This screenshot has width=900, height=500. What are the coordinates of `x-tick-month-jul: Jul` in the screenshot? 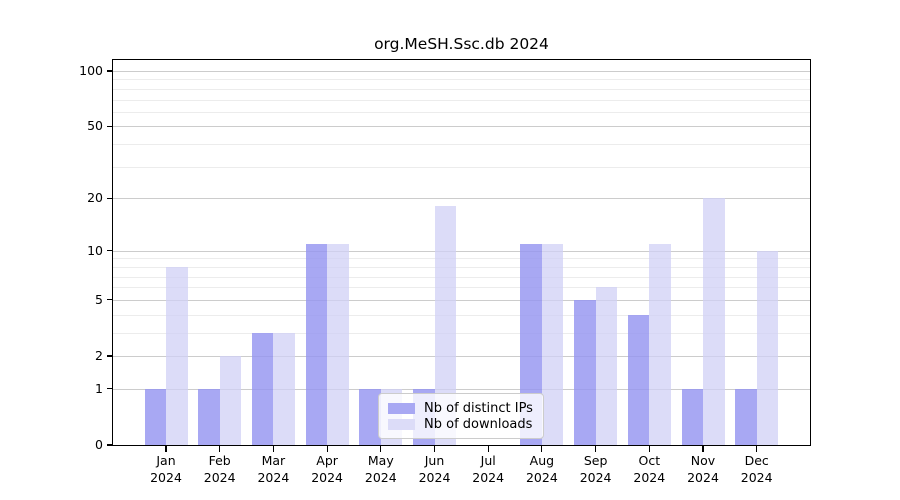 It's located at (488, 460).